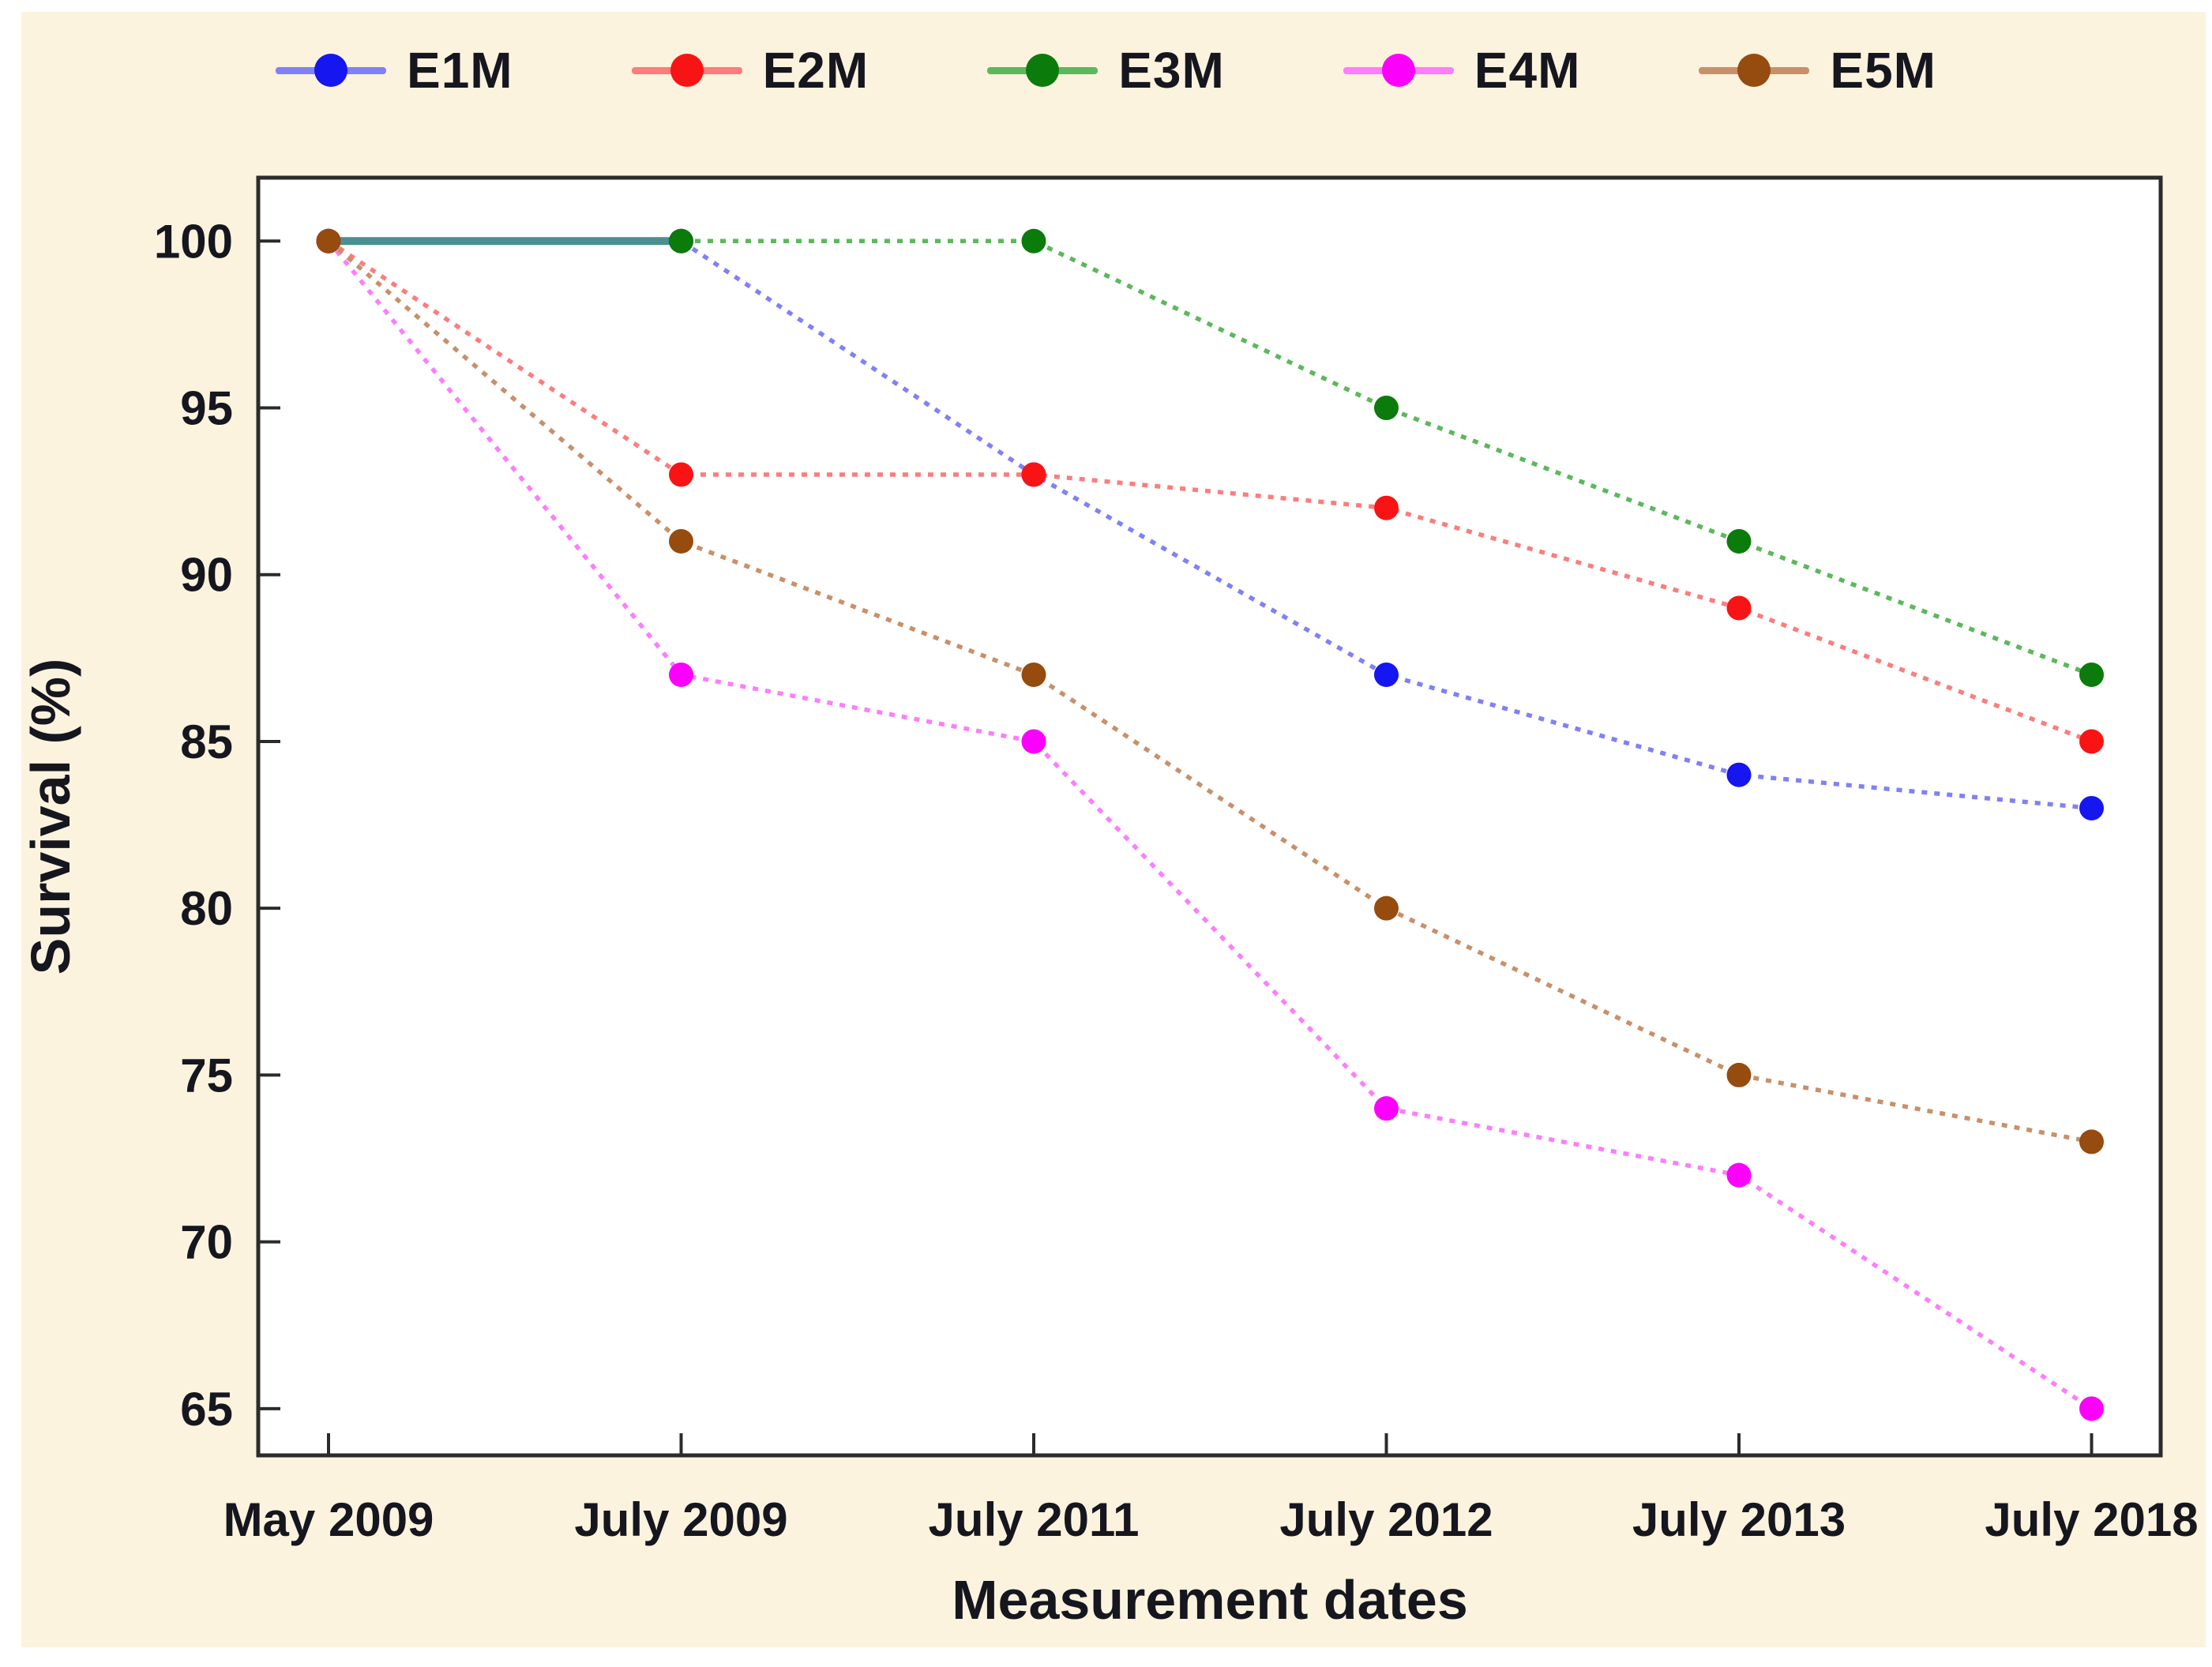 The image size is (2212, 1667). I want to click on y-tick-label: 90, so click(206, 575).